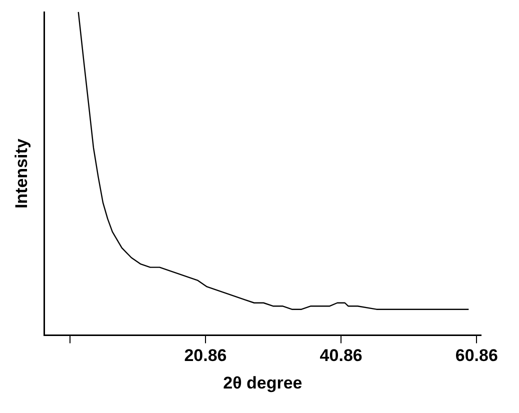 Image resolution: width=519 pixels, height=413 pixels. I want to click on x-tick-label: 40.86, so click(341, 356).